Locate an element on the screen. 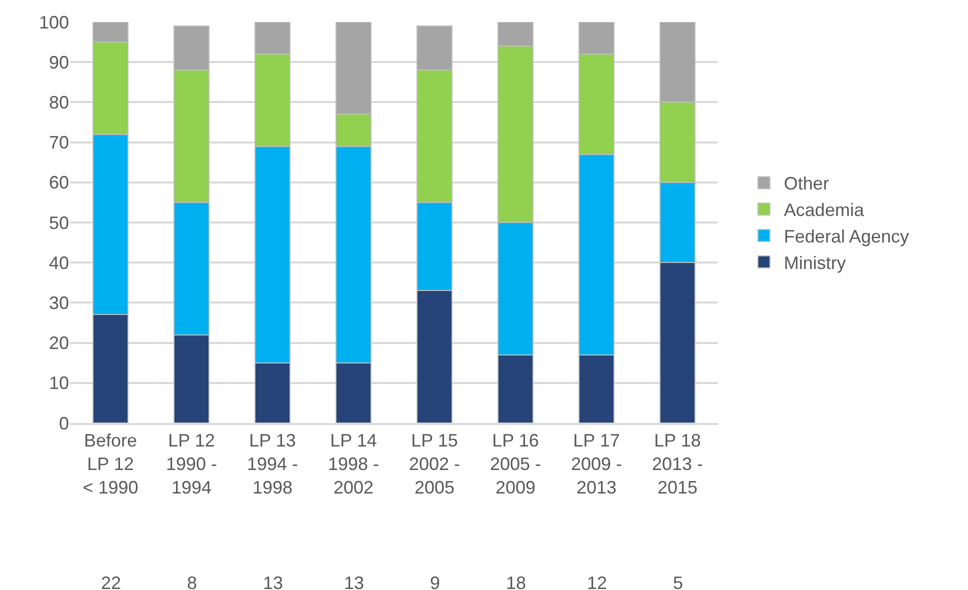  text: 22 is located at coordinates (111, 581).